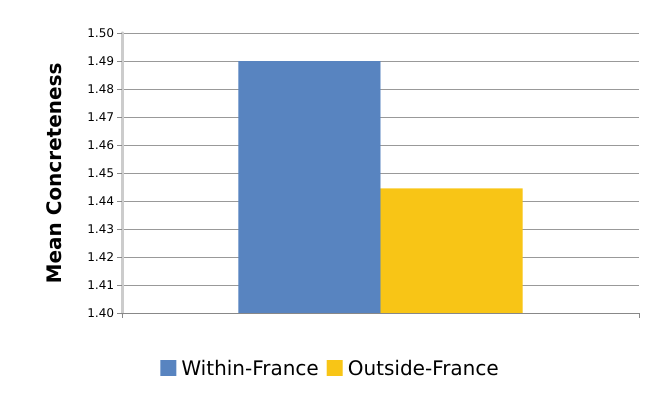 This screenshot has width=659, height=401. What do you see at coordinates (100, 257) in the screenshot?
I see `y-tick-label: 1.42` at bounding box center [100, 257].